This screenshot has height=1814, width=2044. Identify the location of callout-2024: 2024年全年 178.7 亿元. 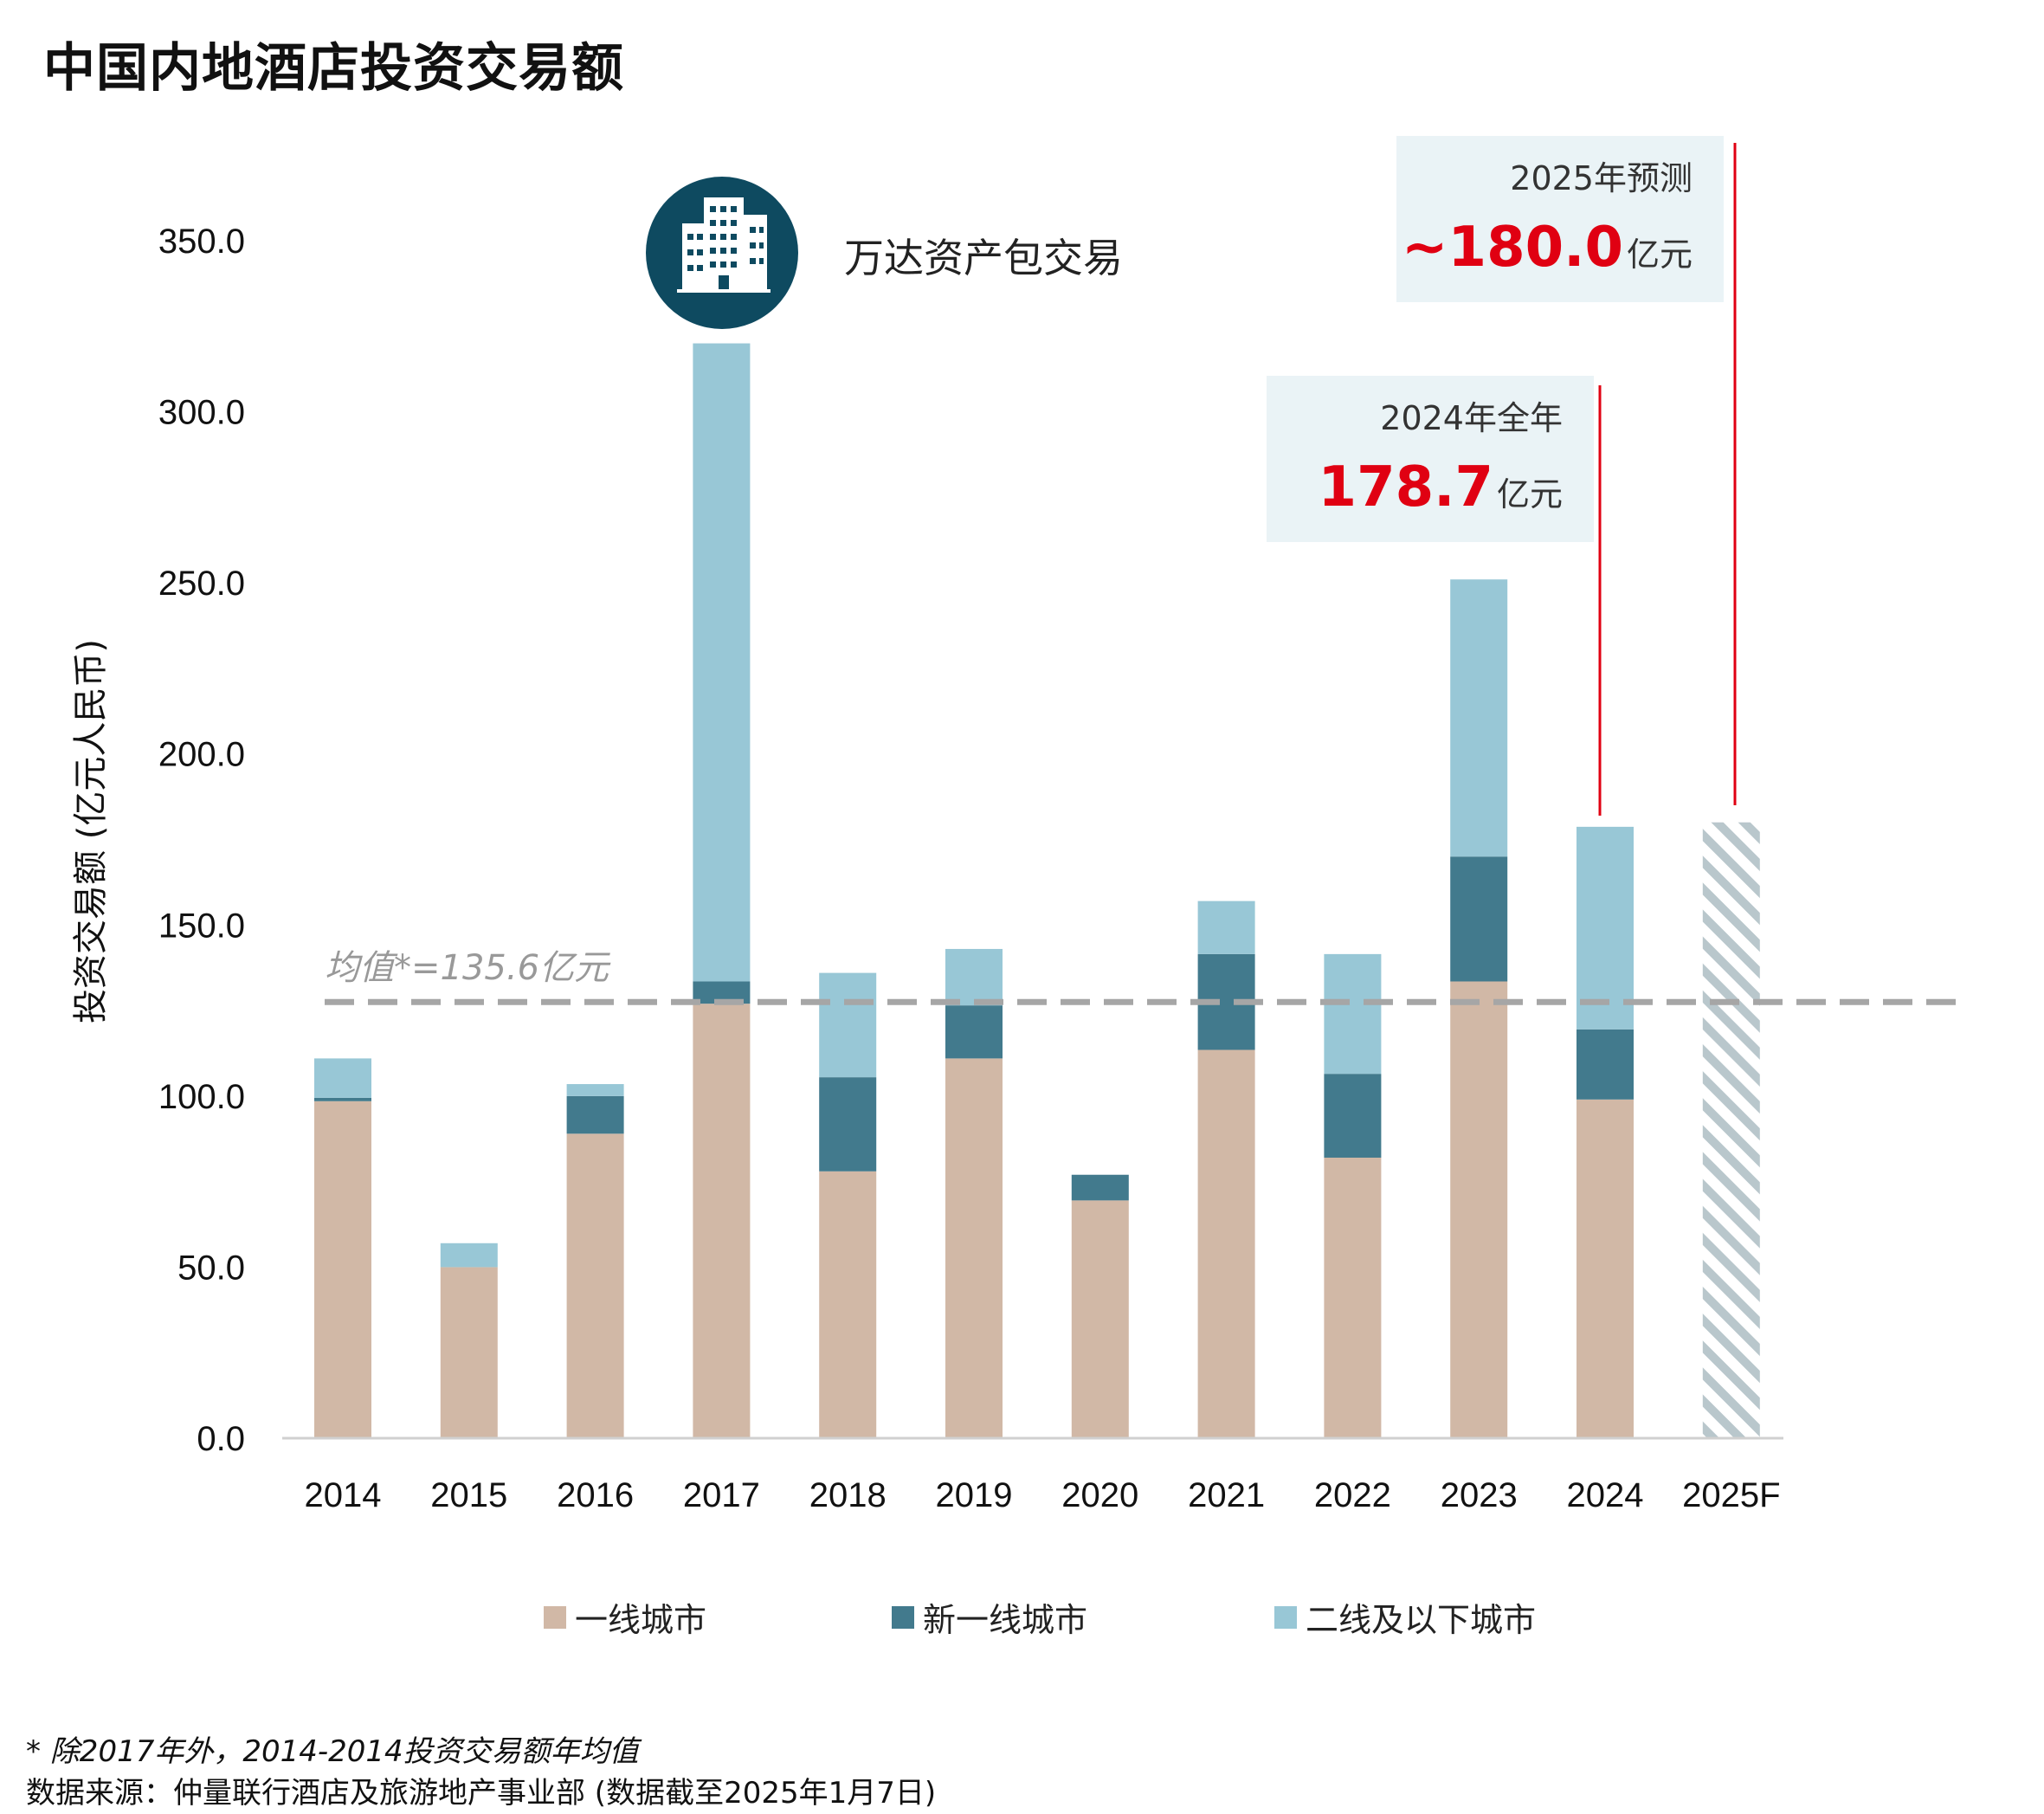
(1430, 459).